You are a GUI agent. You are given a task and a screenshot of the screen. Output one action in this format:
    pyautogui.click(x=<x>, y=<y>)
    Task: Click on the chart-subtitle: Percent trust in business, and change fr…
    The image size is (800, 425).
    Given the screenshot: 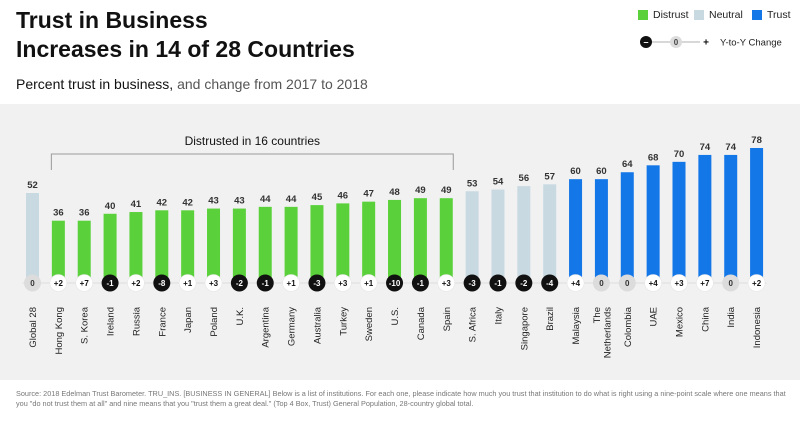 What is the action you would take?
    pyautogui.click(x=192, y=84)
    